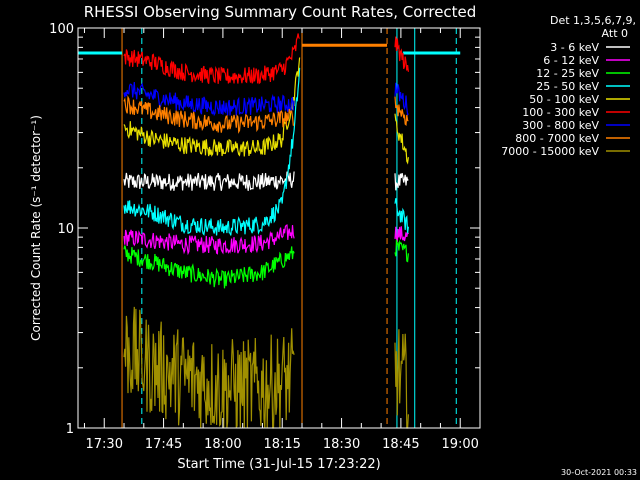 Image resolution: width=640 pixels, height=480 pixels. I want to click on y-tick-label: 10, so click(65, 229).